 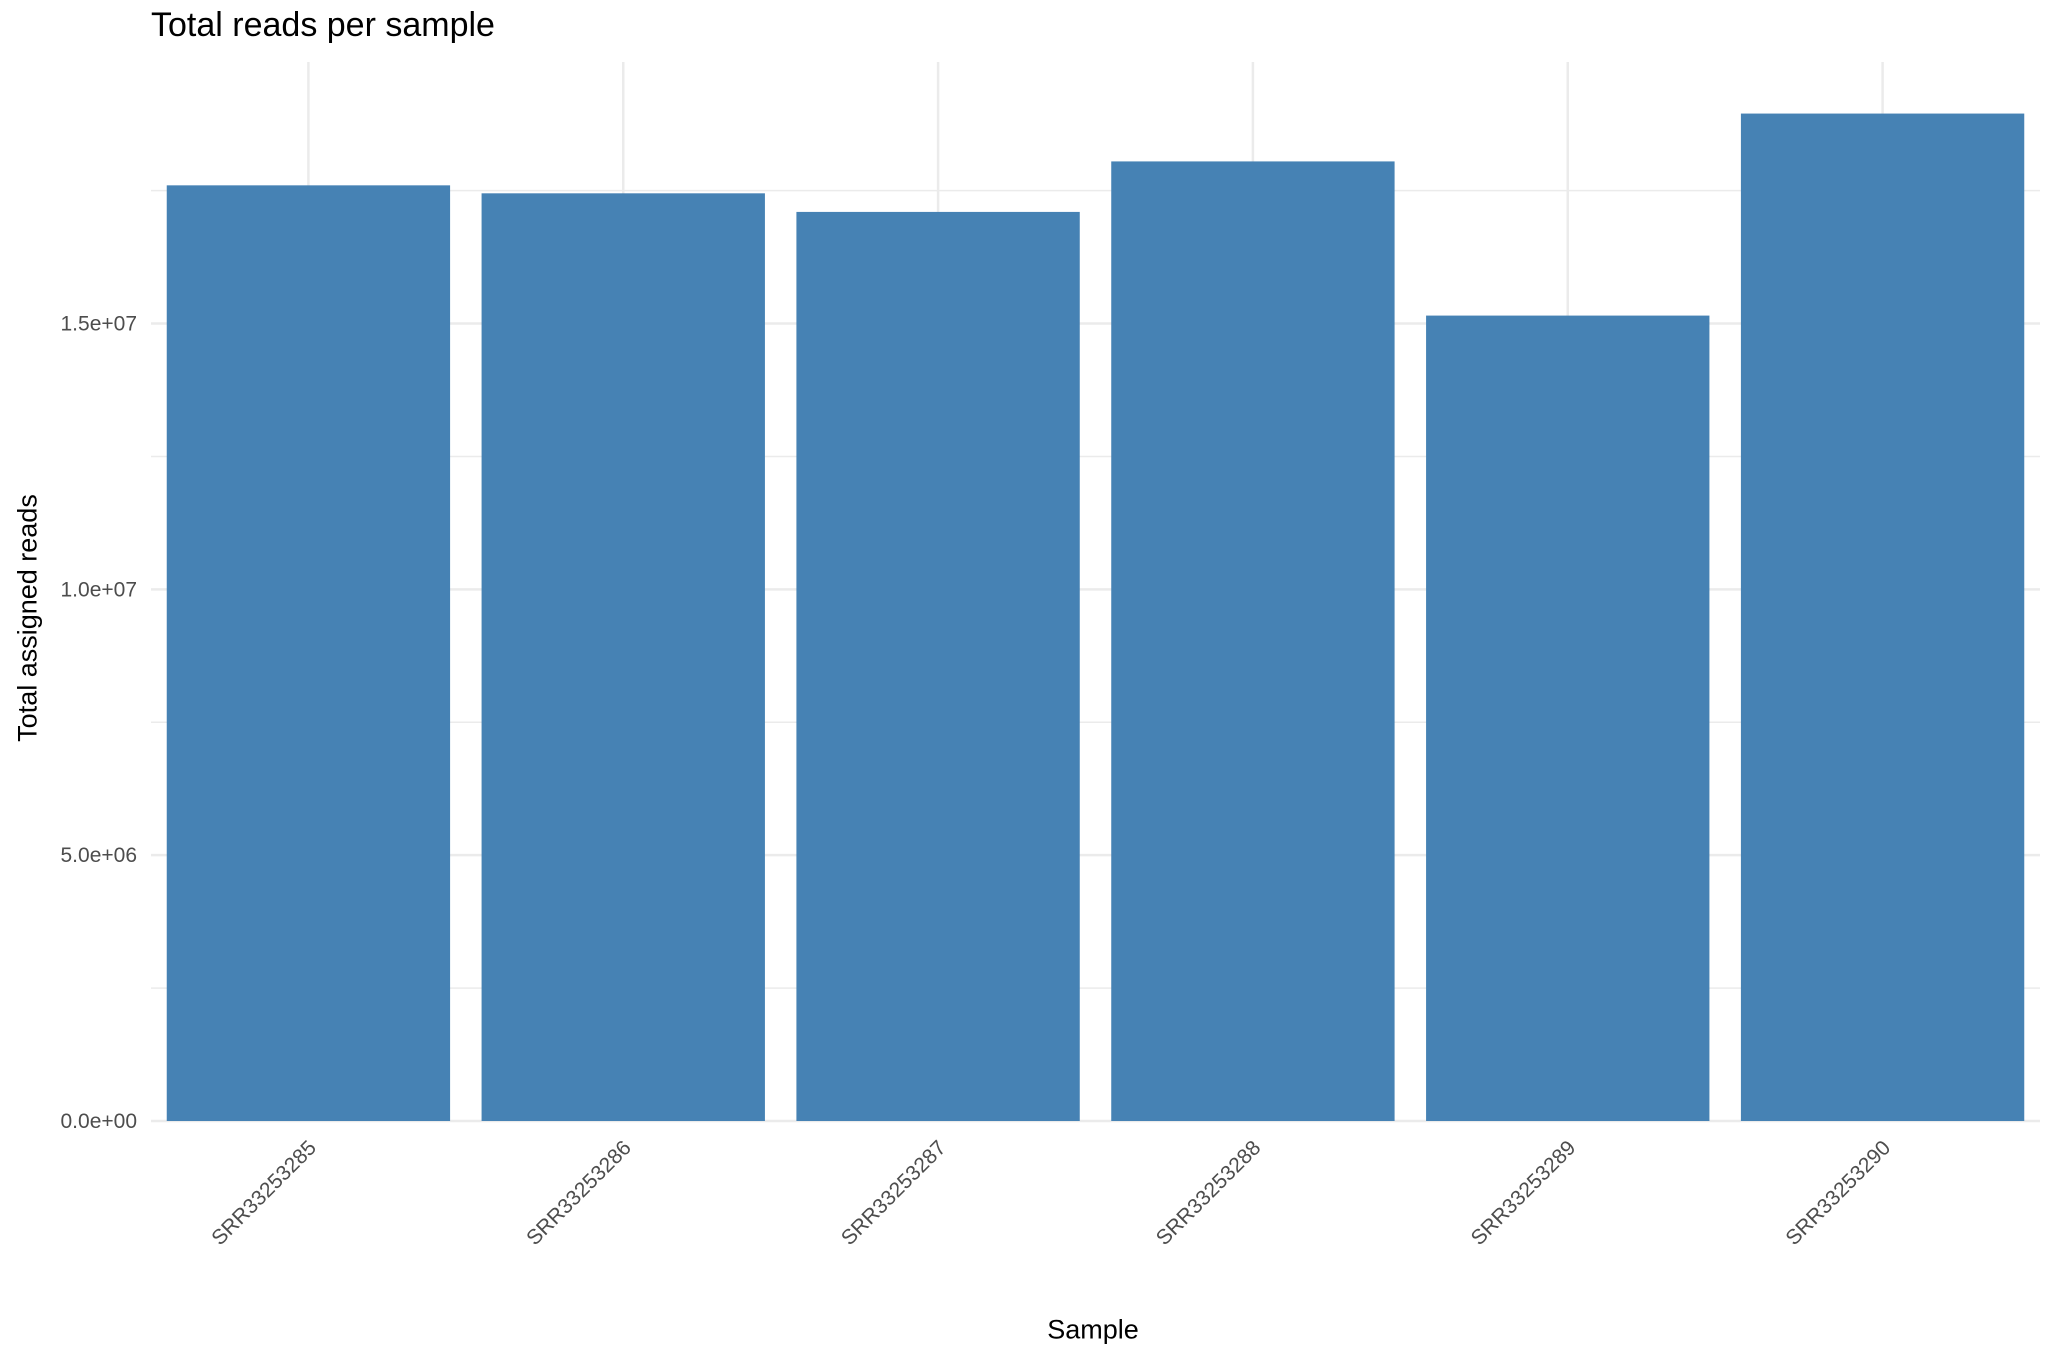 What do you see at coordinates (1209, 1193) in the screenshot?
I see `x-tick-label: SRR33253288` at bounding box center [1209, 1193].